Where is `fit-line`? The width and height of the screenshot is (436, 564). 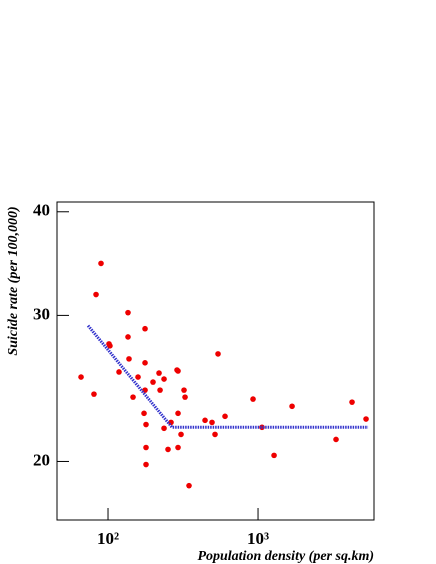 fit-line is located at coordinates (227, 376).